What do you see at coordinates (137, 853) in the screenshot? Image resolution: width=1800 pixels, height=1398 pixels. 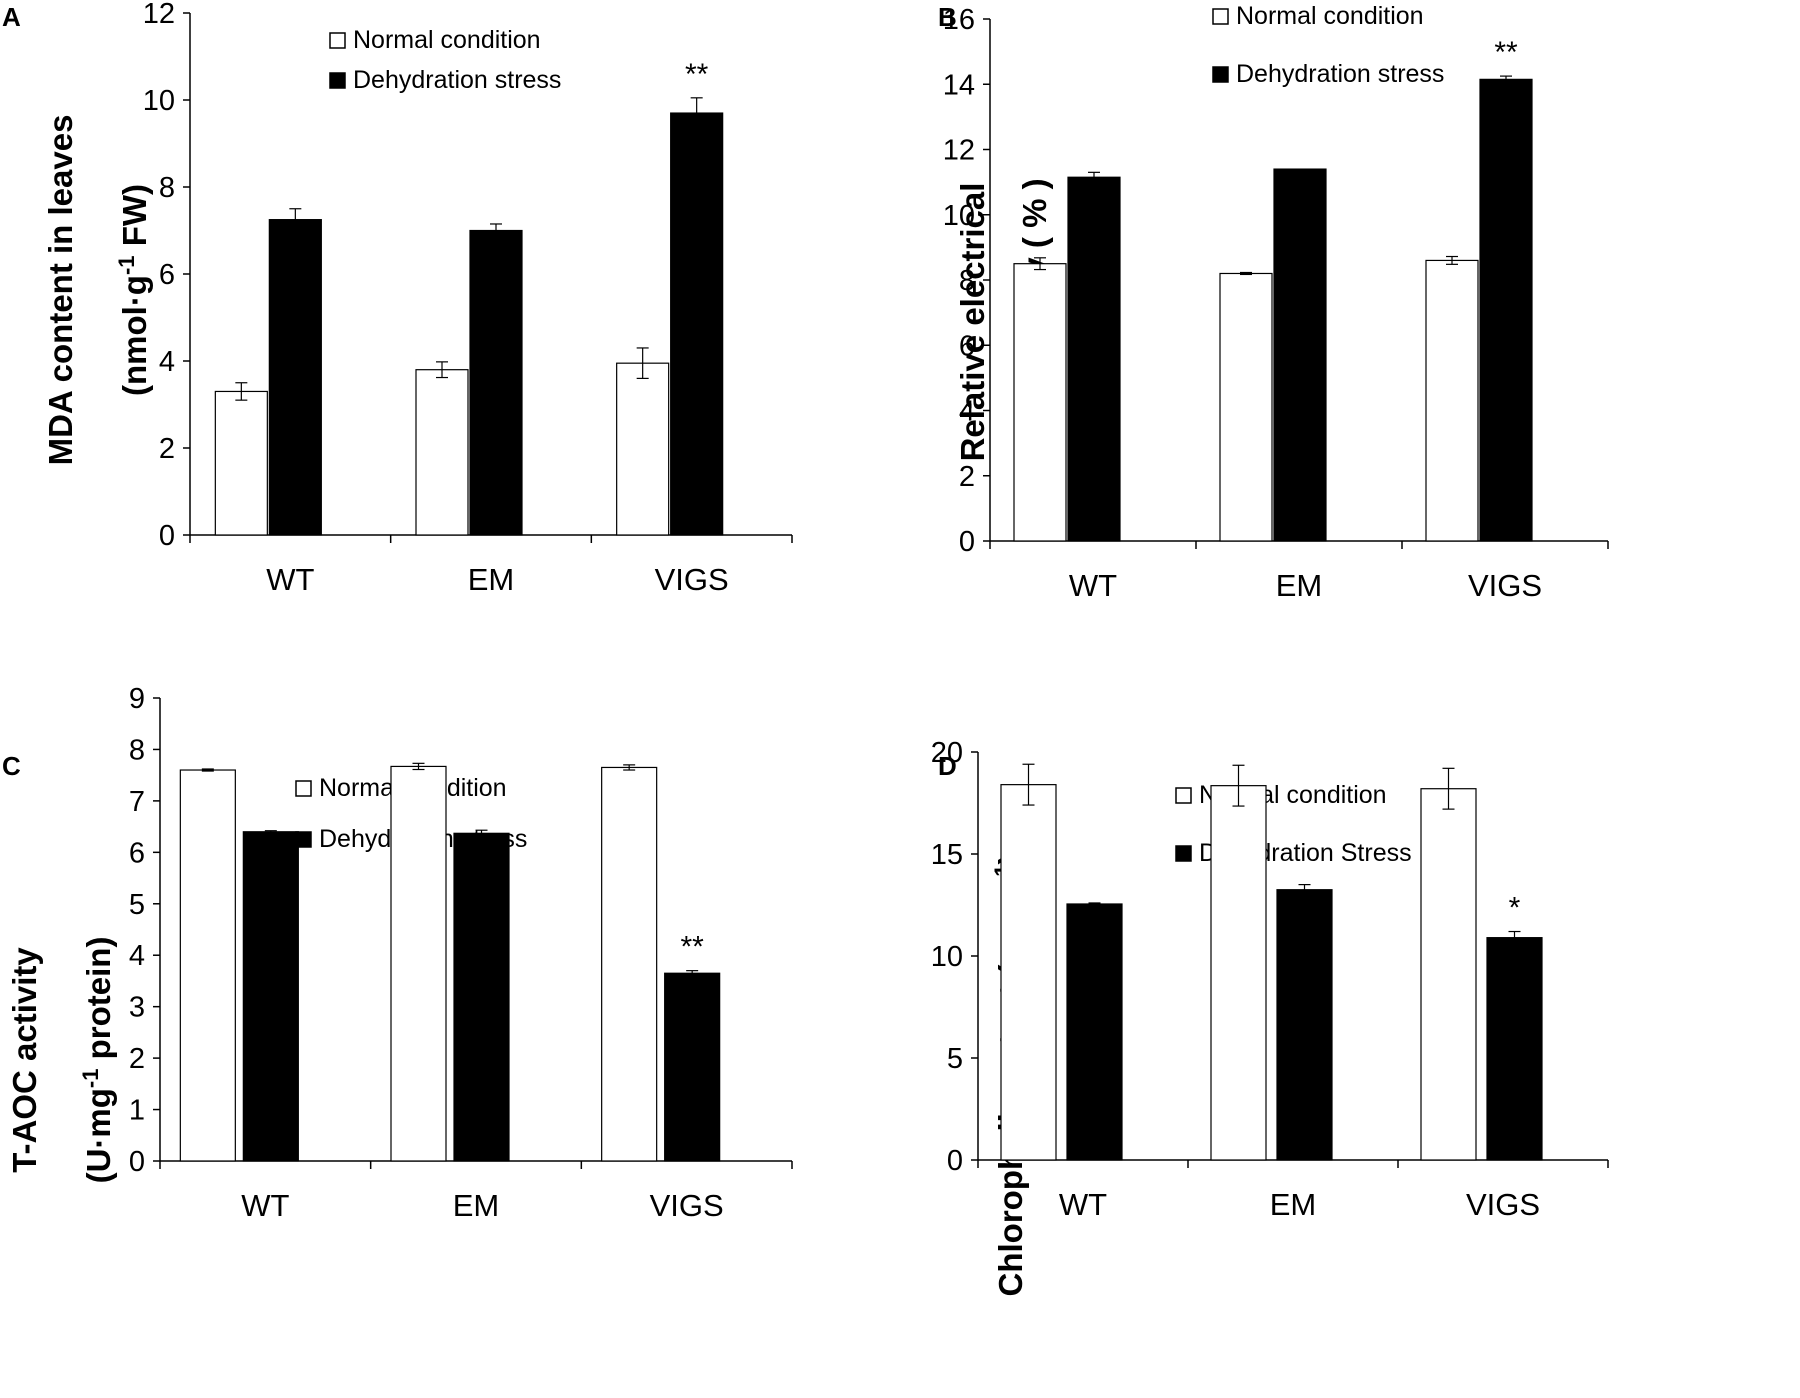 I see `y-tick-label-c: 6` at bounding box center [137, 853].